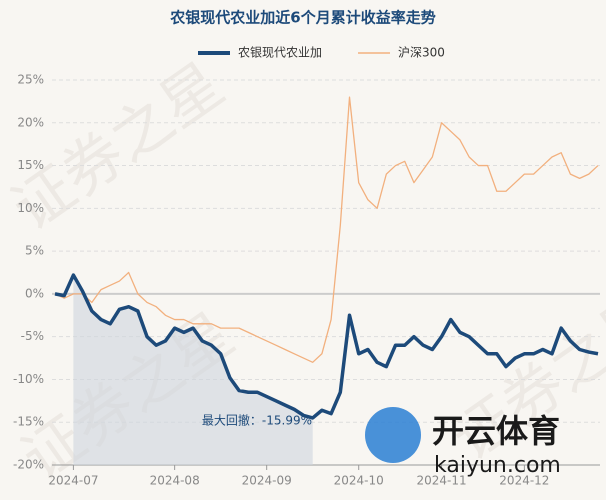 The width and height of the screenshot is (606, 500). I want to click on chart-title: 农银现代农业加近6个月累计收益率走势, so click(302, 18).